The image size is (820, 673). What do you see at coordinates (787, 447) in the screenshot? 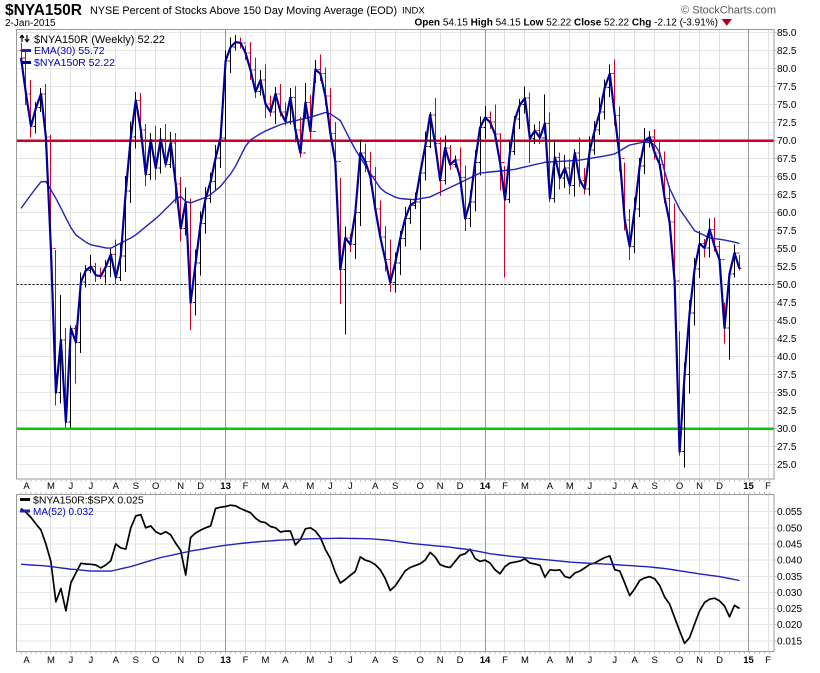
I see `svg-text: 27.5` at bounding box center [787, 447].